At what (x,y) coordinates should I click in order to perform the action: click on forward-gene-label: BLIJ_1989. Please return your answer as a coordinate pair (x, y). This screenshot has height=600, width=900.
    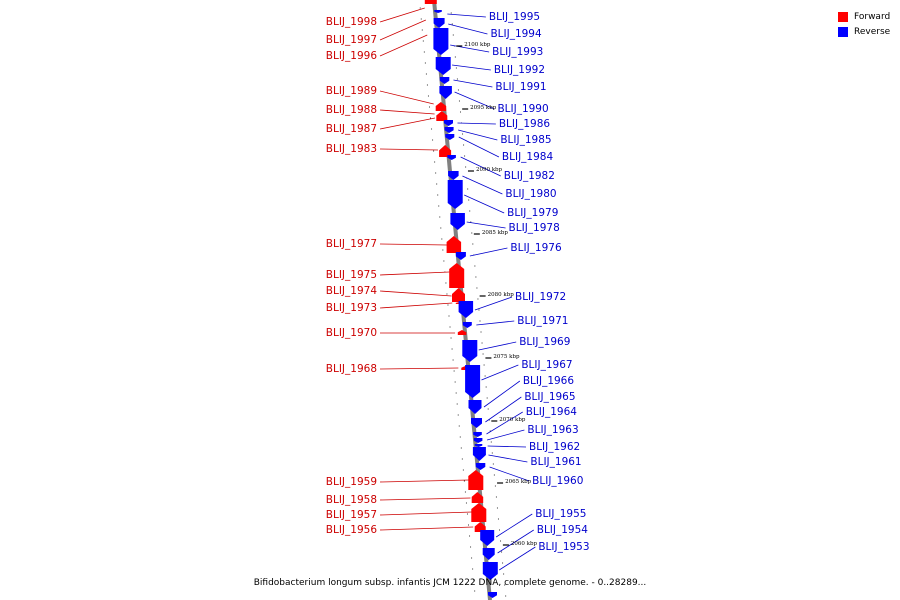
    Looking at the image, I should click on (351, 91).